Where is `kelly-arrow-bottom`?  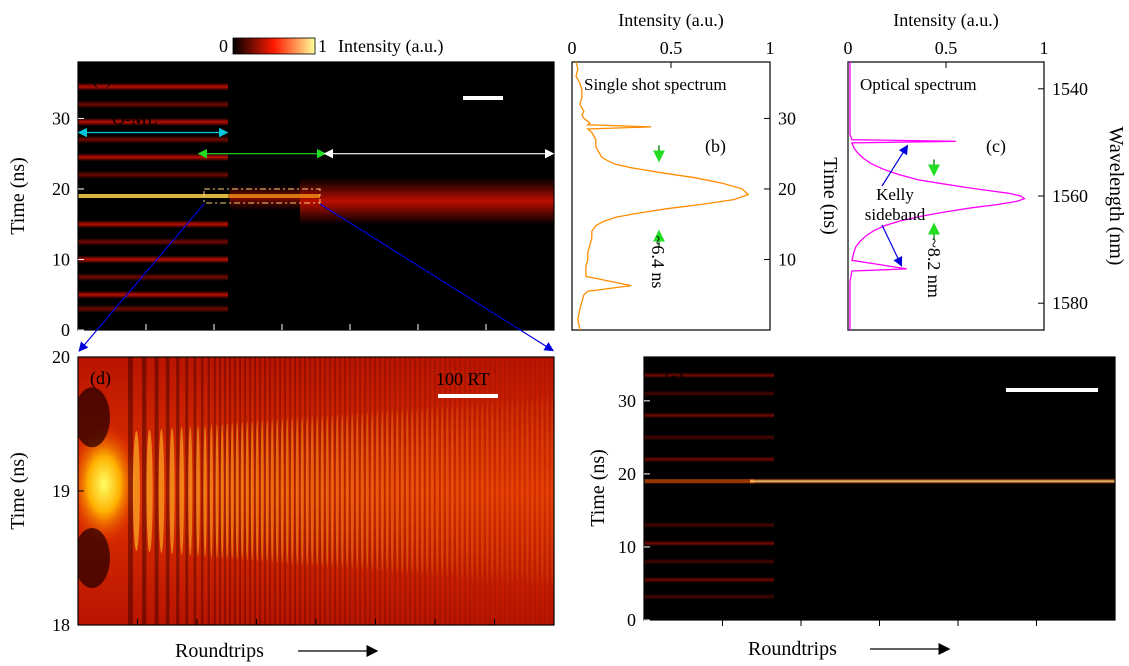 kelly-arrow-bottom is located at coordinates (892, 245).